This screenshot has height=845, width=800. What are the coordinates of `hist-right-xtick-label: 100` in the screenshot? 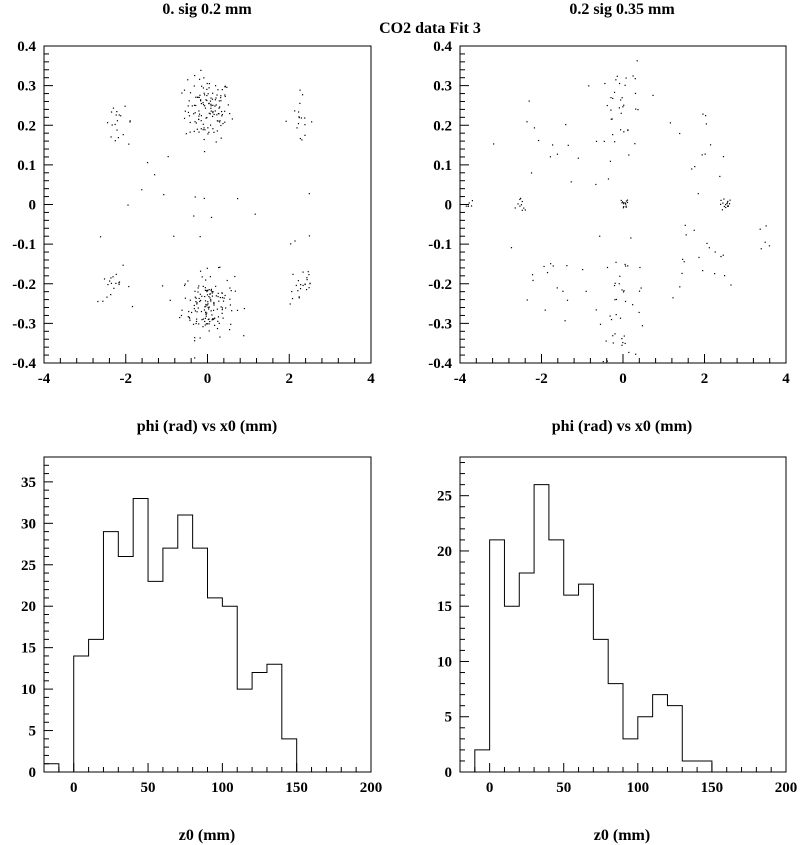 It's located at (638, 788).